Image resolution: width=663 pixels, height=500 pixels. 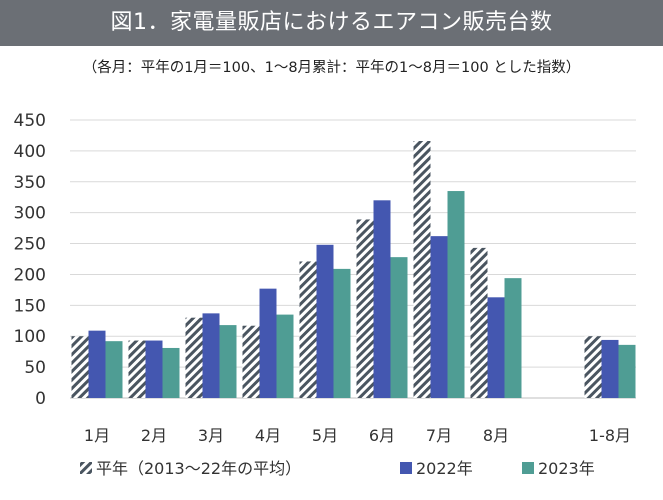 What do you see at coordinates (35, 368) in the screenshot?
I see `y-tick-label: 50` at bounding box center [35, 368].